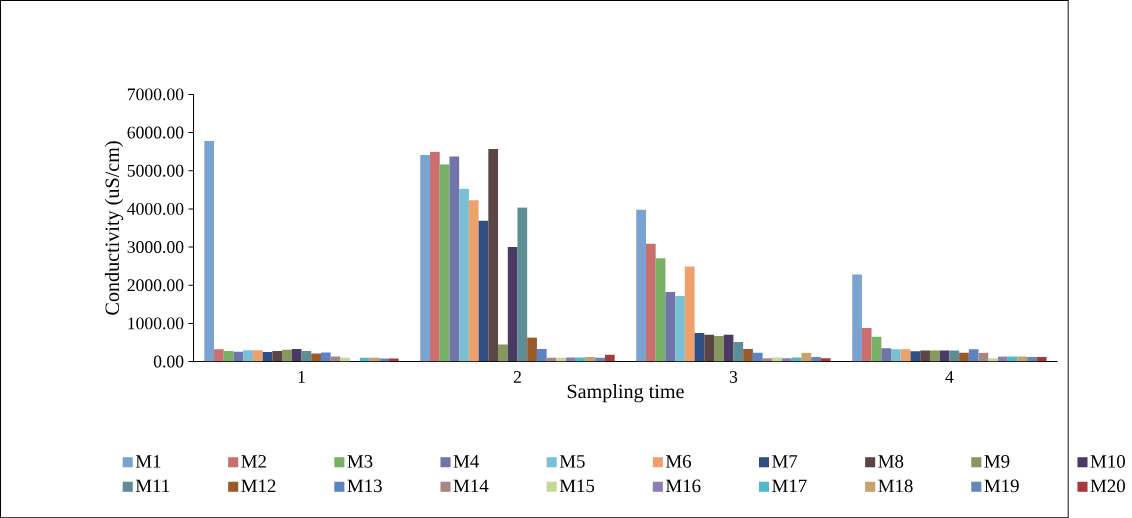 This screenshot has width=1132, height=518. Describe the element at coordinates (148, 461) in the screenshot. I see `legend-label: M1` at that location.